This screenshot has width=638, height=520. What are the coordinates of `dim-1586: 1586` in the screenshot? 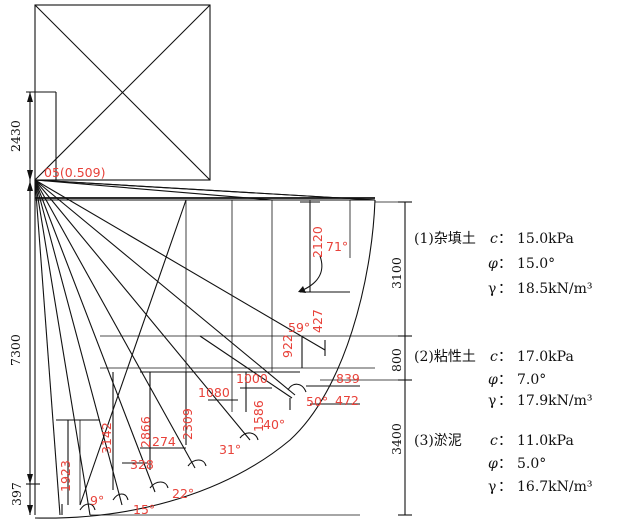 It's located at (258, 416).